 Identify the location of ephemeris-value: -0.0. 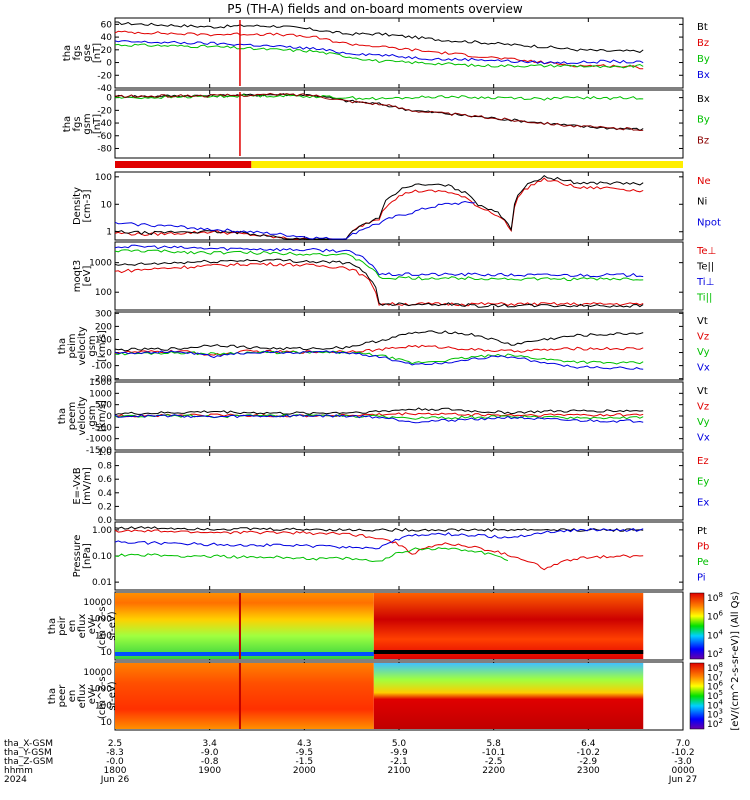
(115, 762).